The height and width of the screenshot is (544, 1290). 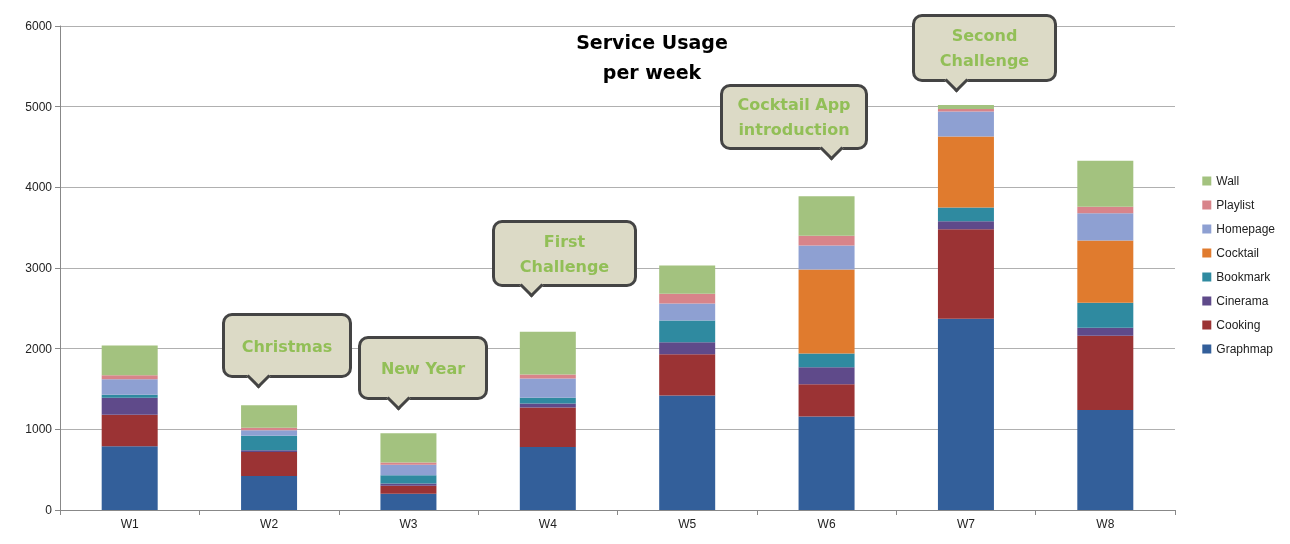 What do you see at coordinates (130, 524) in the screenshot?
I see `x-tick-label: W1` at bounding box center [130, 524].